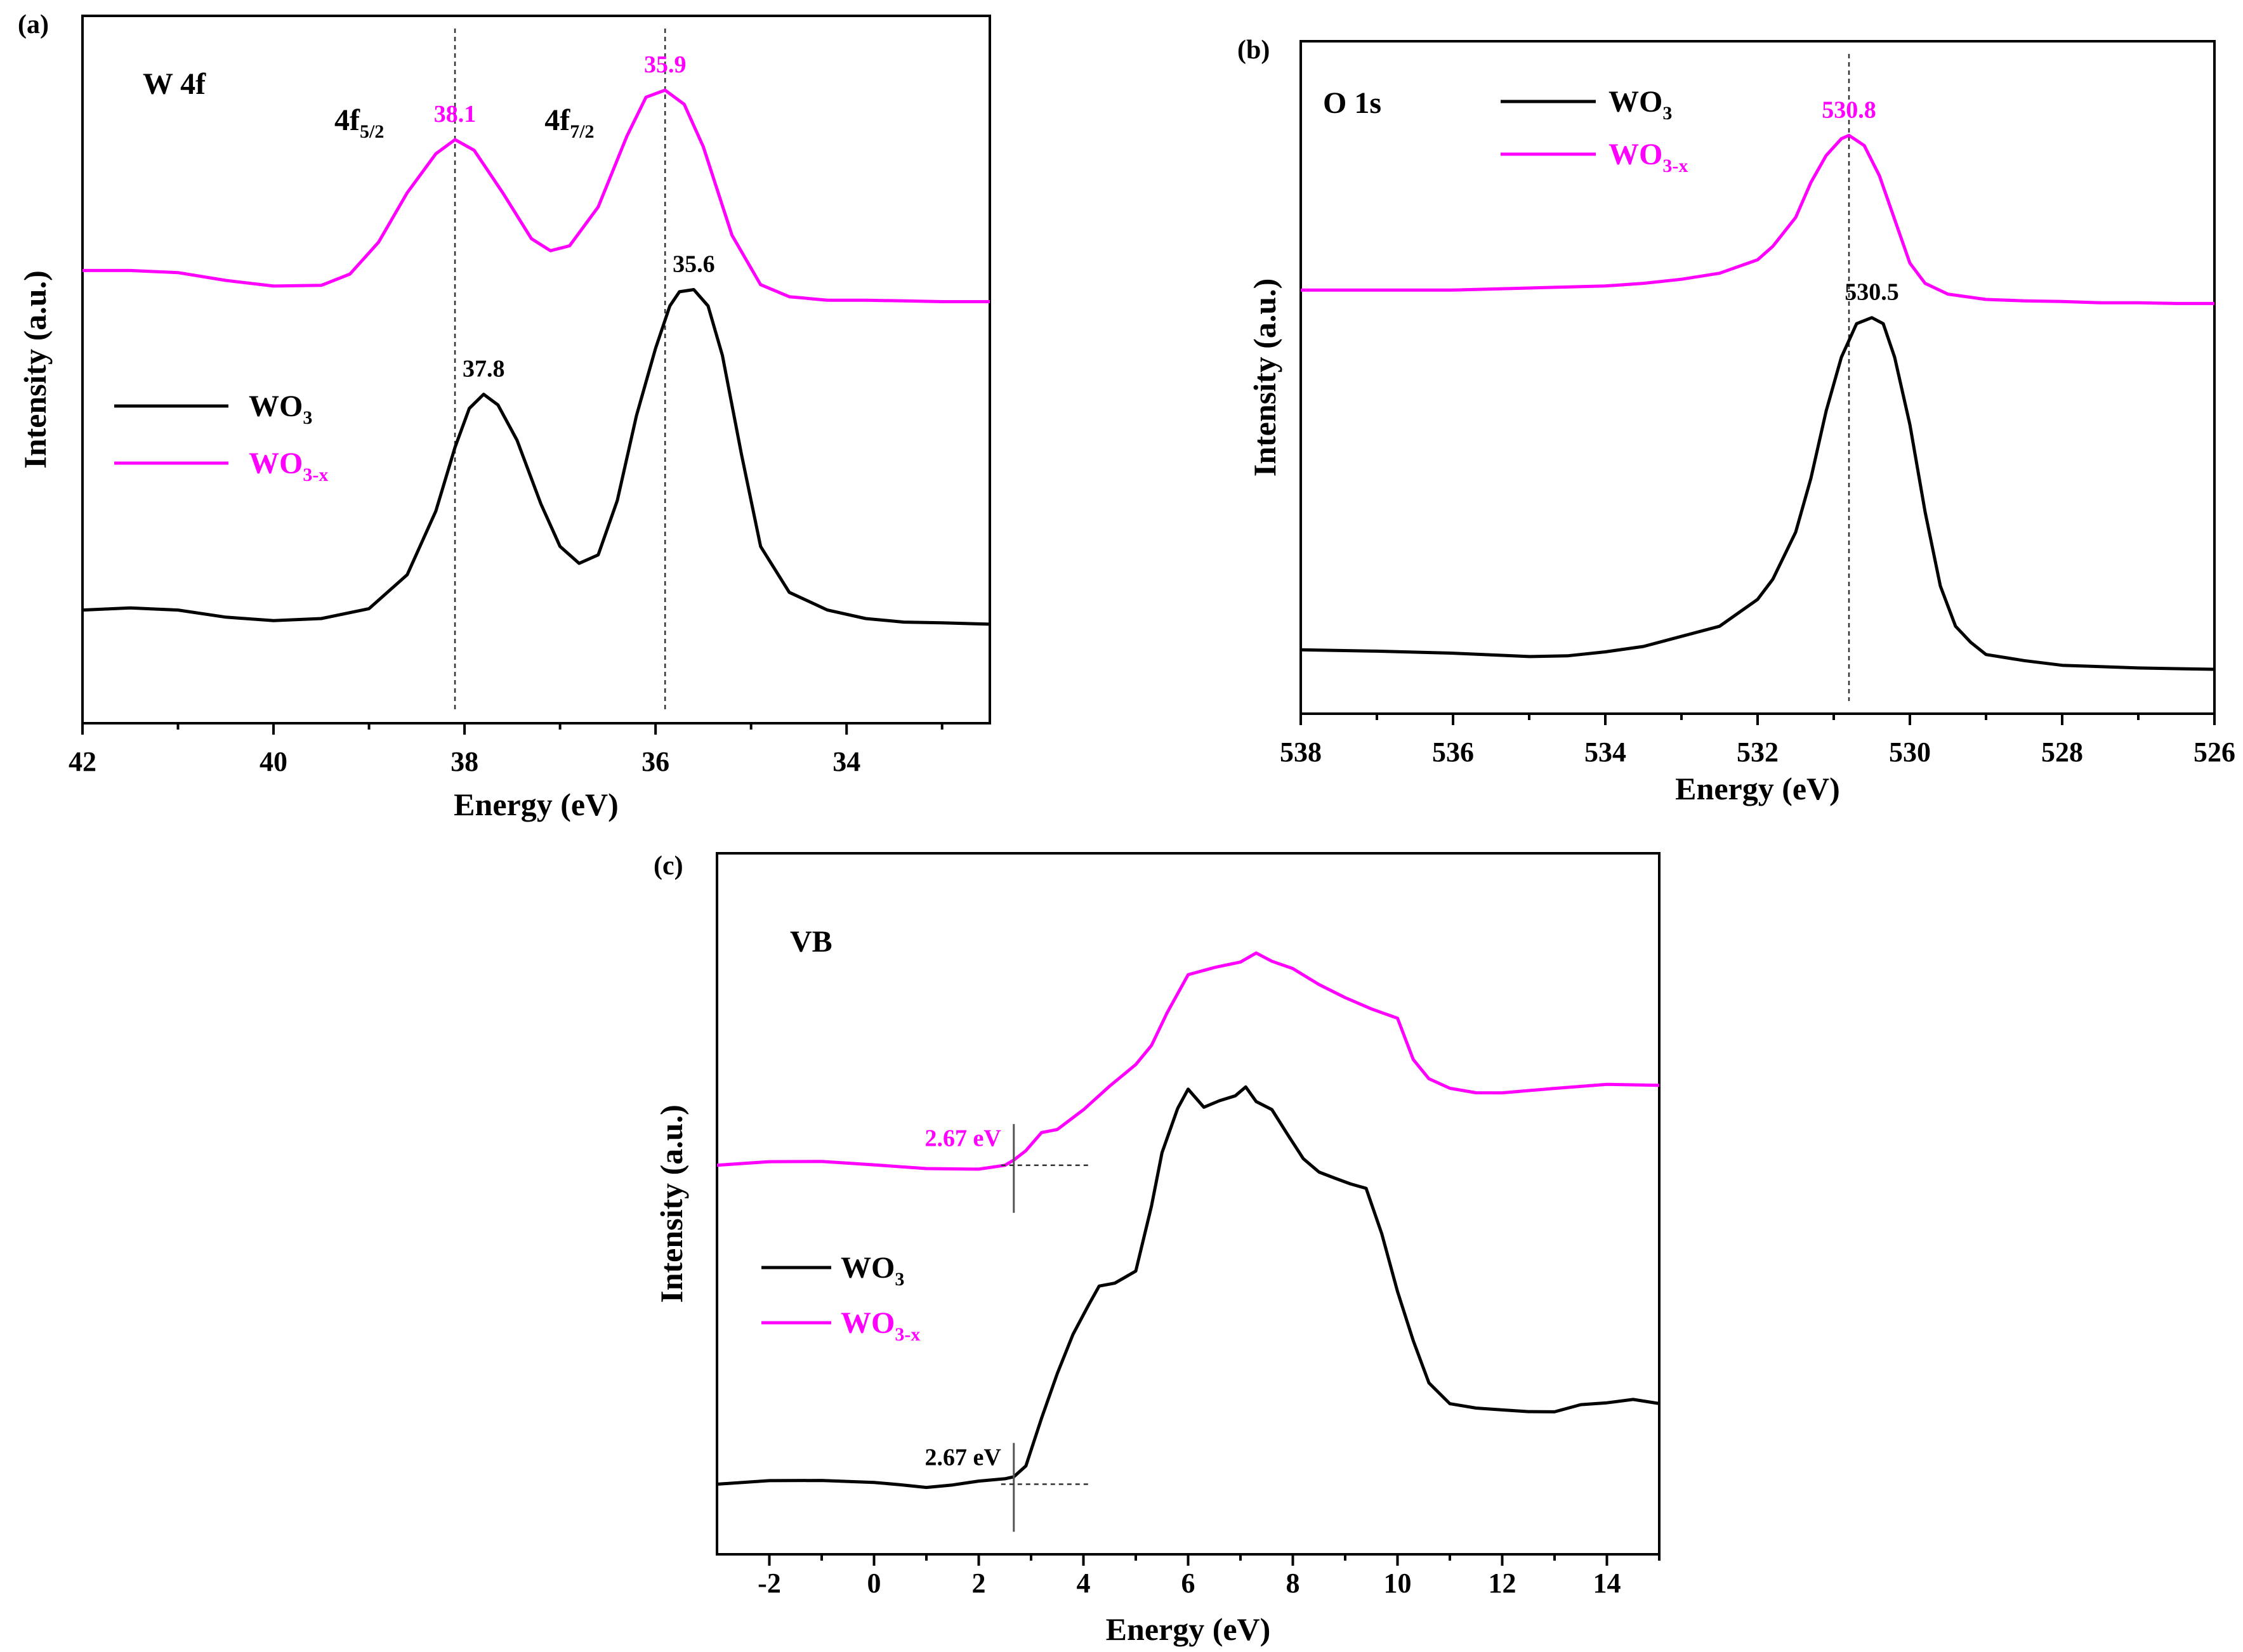 Image resolution: width=2243 pixels, height=1652 pixels. Describe the element at coordinates (874, 1583) in the screenshot. I see `p2-xtick-label: 0` at that location.